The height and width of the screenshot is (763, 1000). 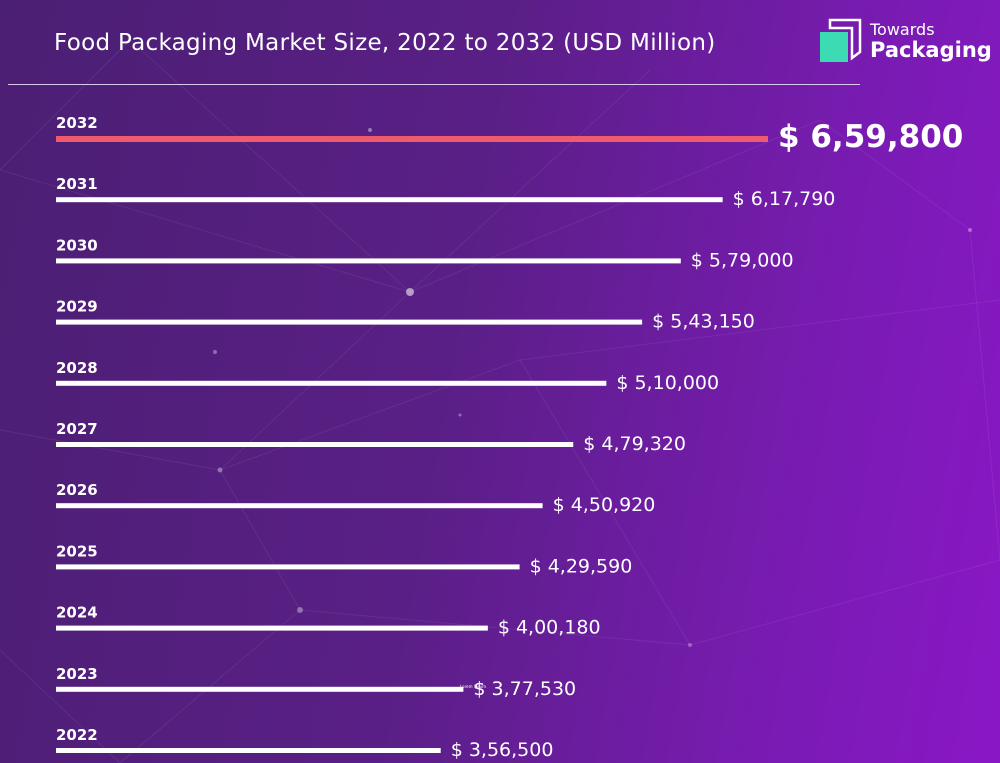 What do you see at coordinates (288, 567) in the screenshot?
I see `bar-2025` at bounding box center [288, 567].